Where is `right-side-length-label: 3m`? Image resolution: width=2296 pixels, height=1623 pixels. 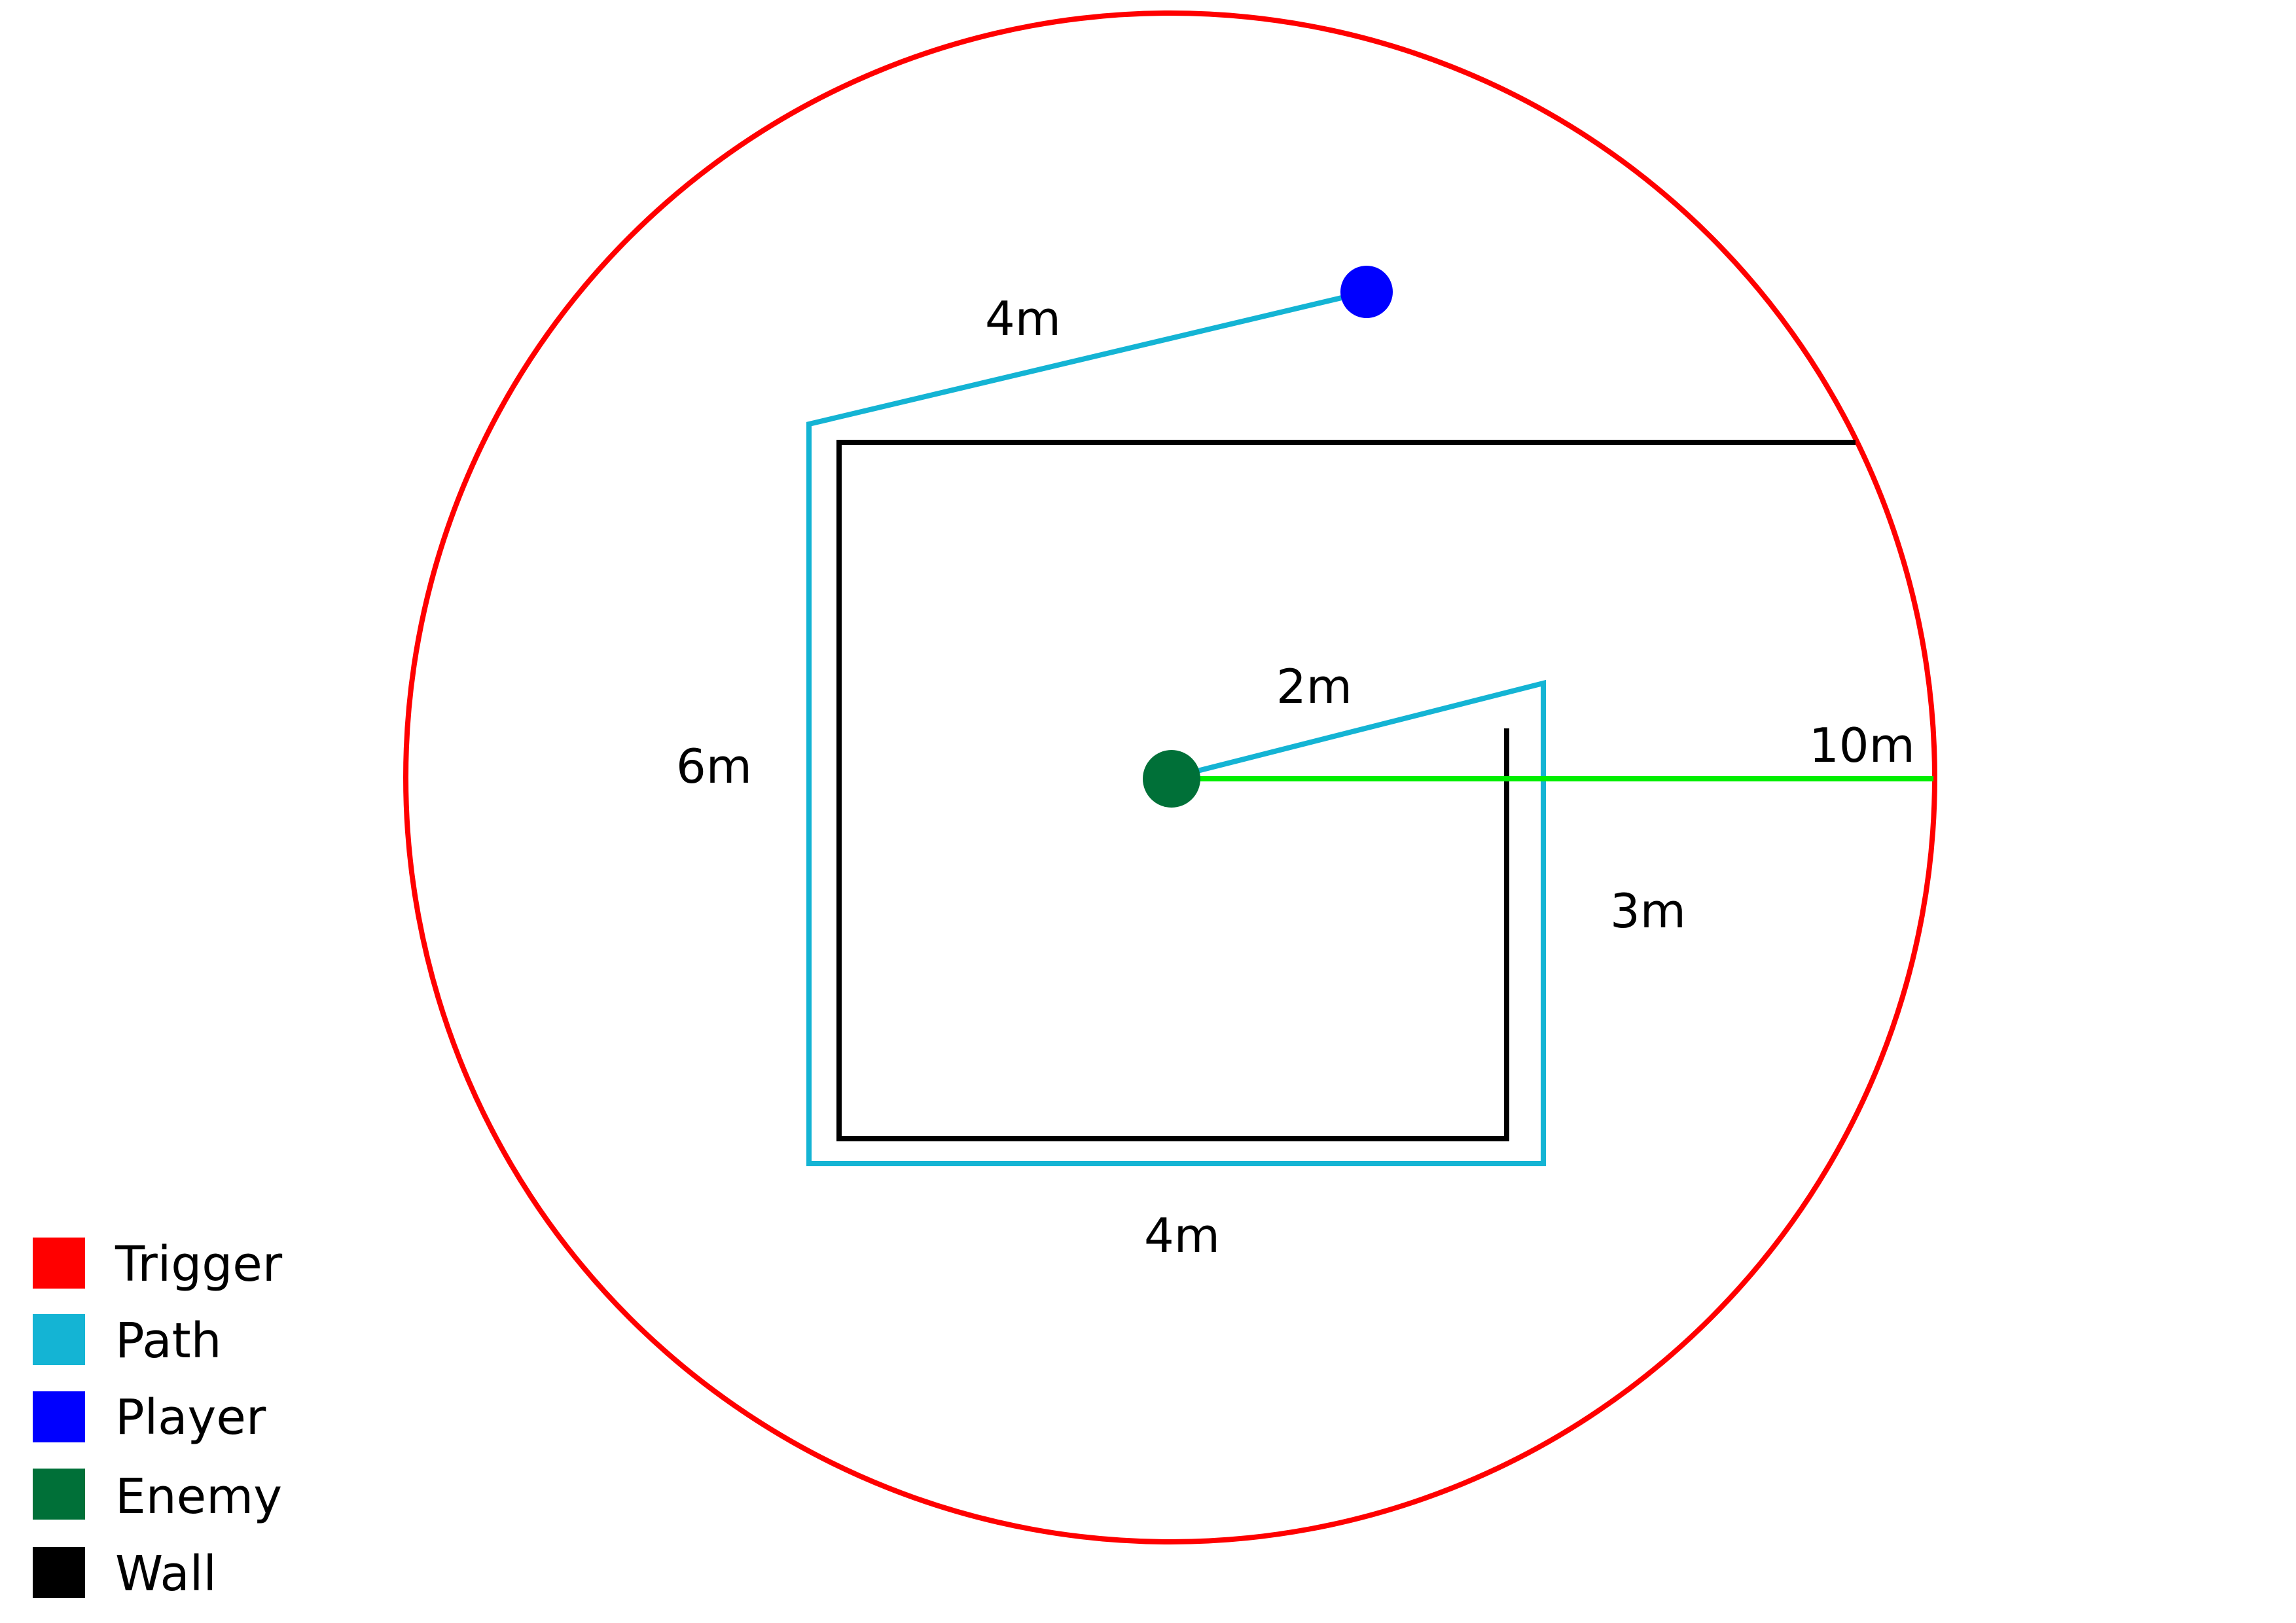
right-side-length-label: 3m is located at coordinates (1648, 910).